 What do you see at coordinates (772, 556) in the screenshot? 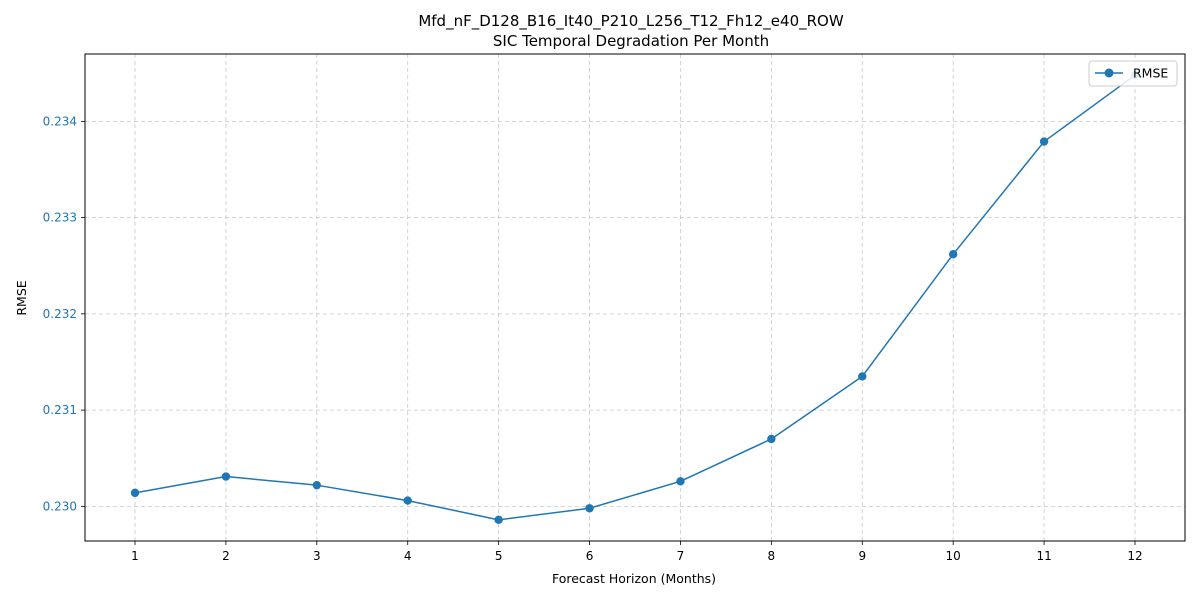
I see `x-tick-label: 8` at bounding box center [772, 556].